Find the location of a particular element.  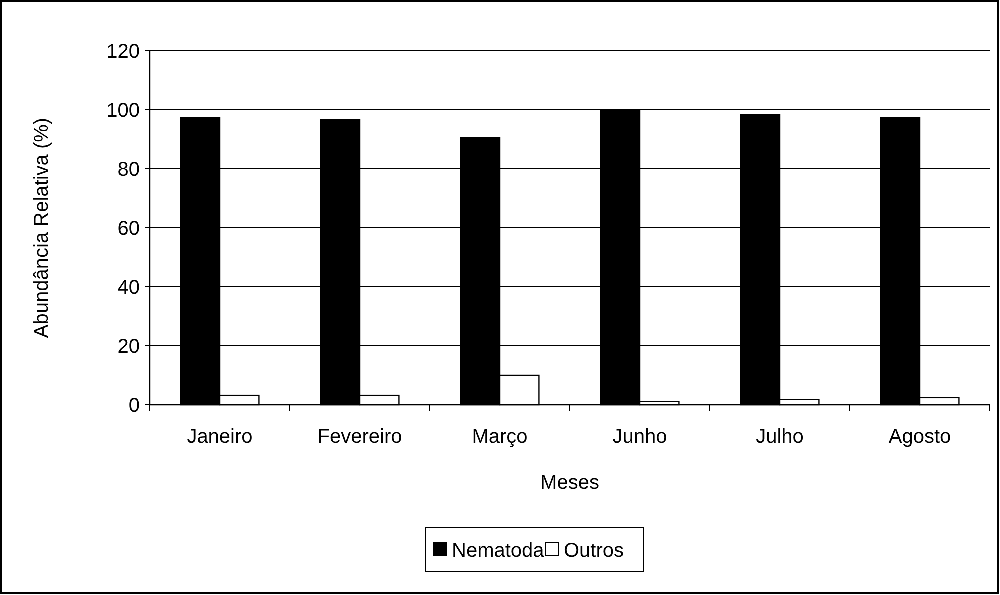

x-tick-label: Janeiro is located at coordinates (220, 437).